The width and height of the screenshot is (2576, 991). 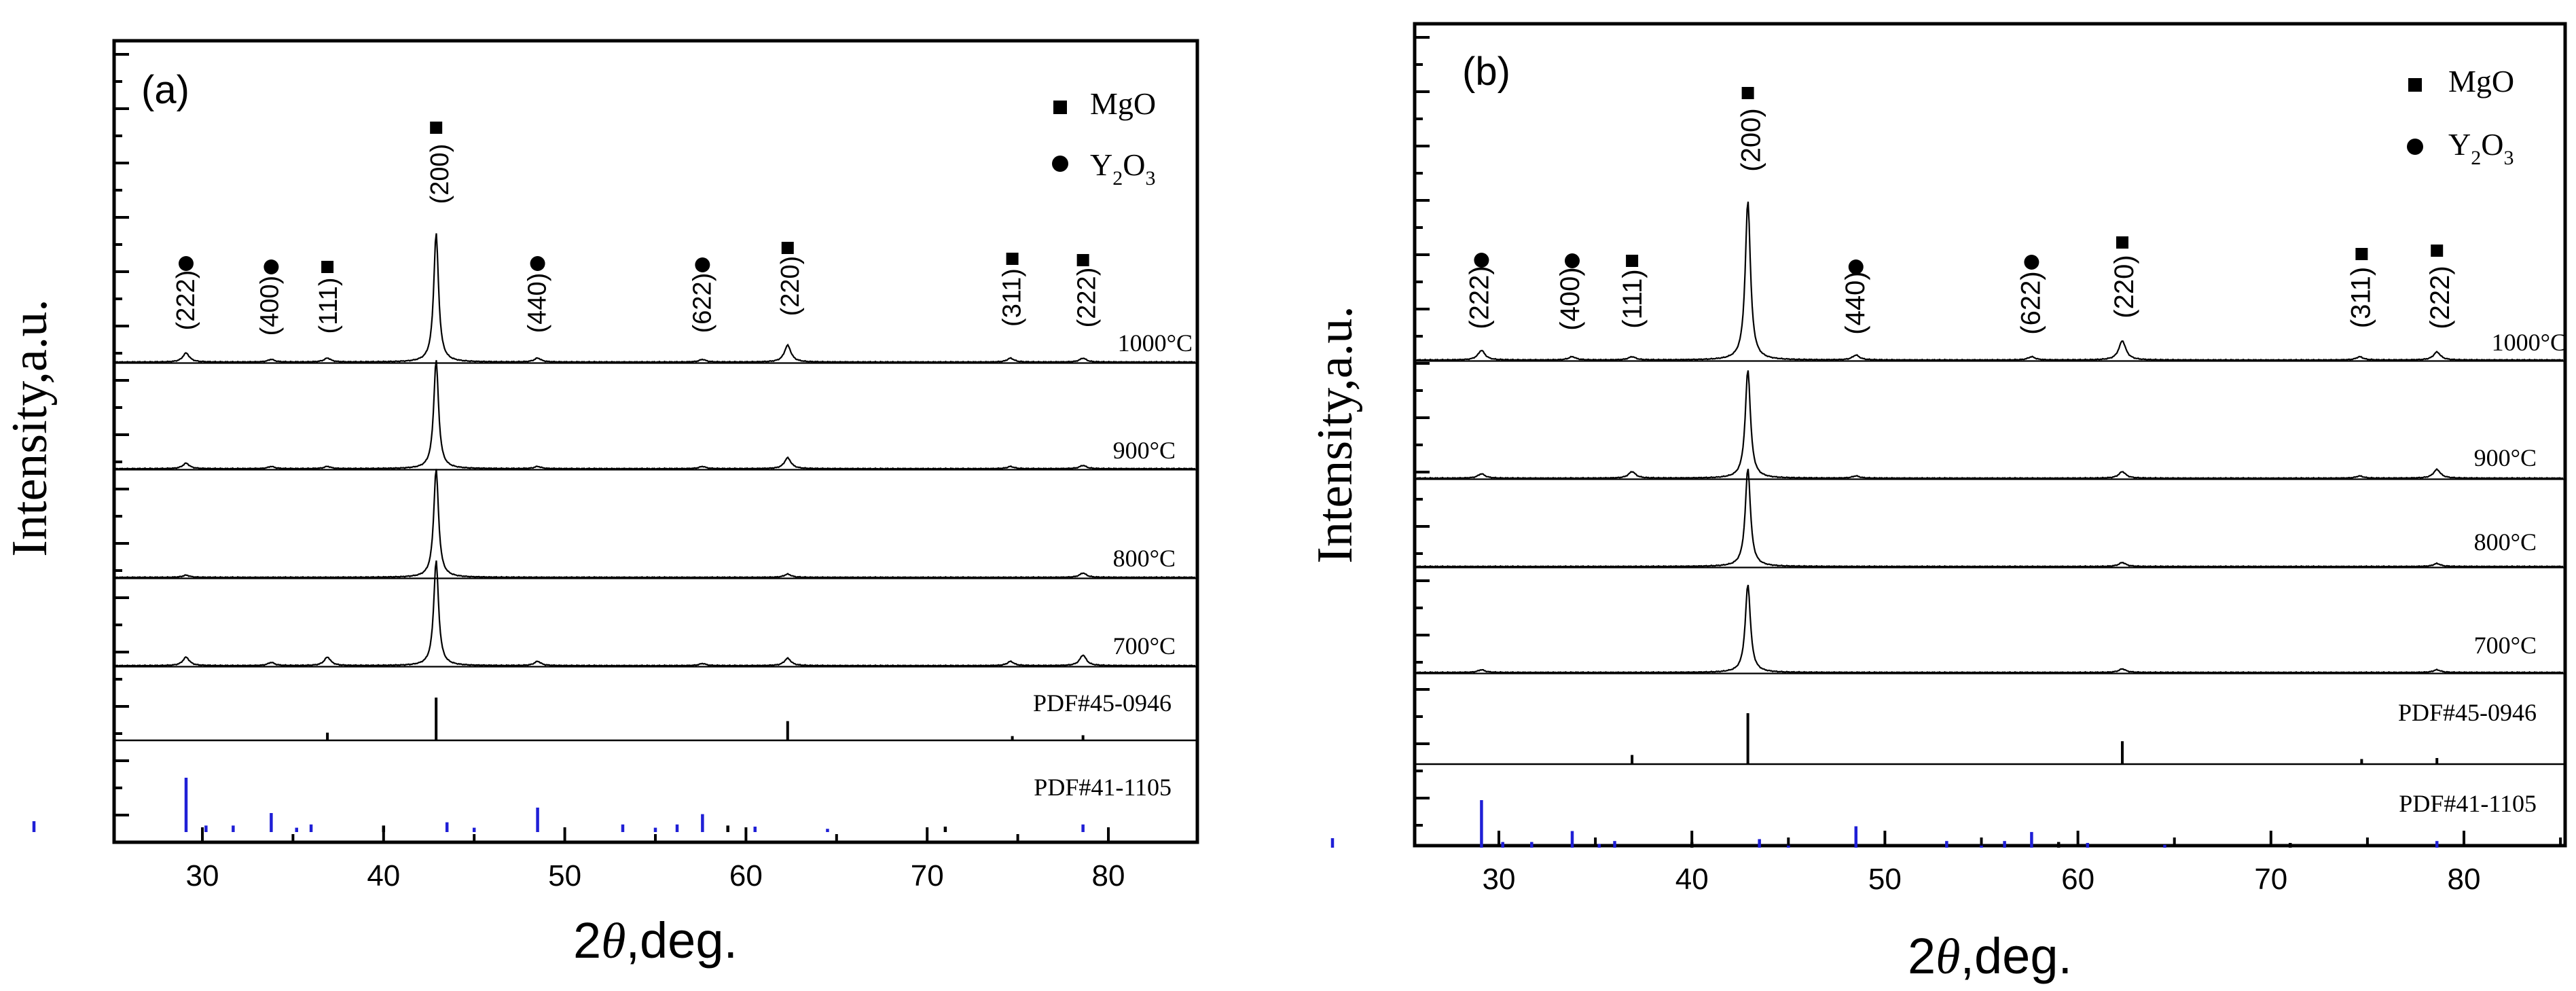 I want to click on panel-label: (a), so click(x=165, y=90).